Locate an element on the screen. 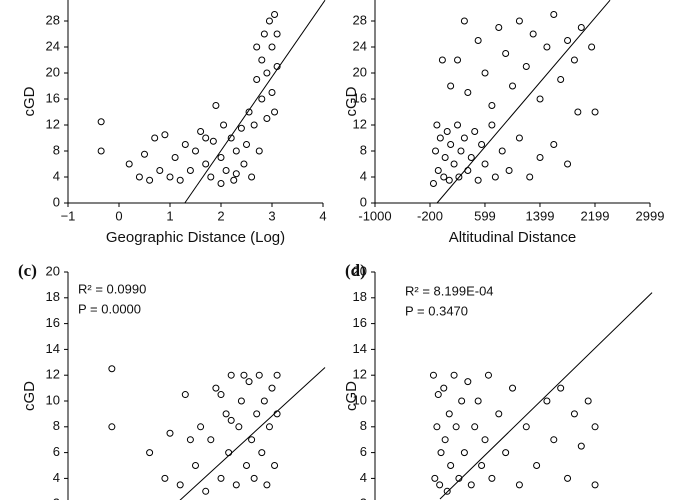 The height and width of the screenshot is (500, 680). y-tick-label: 2 is located at coordinates (363, 498).